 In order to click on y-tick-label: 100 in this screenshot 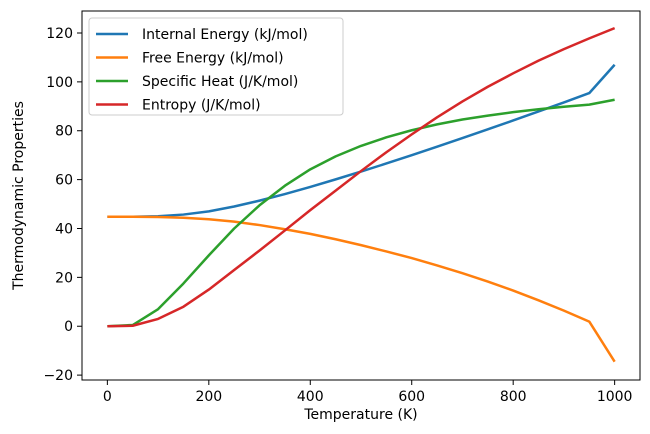, I will do `click(59, 83)`.